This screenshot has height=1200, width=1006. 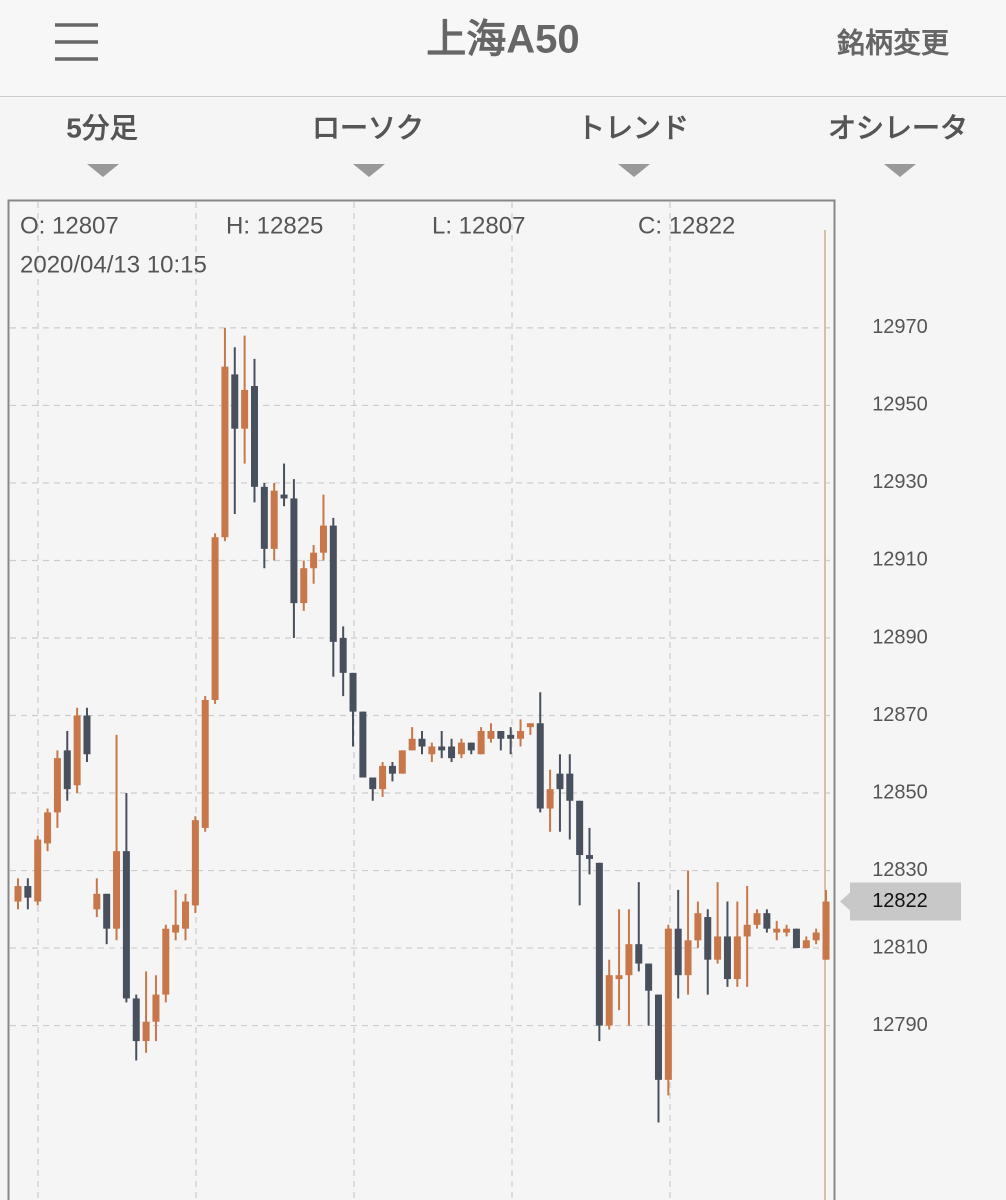 What do you see at coordinates (76, 42) in the screenshot?
I see `menu-icon` at bounding box center [76, 42].